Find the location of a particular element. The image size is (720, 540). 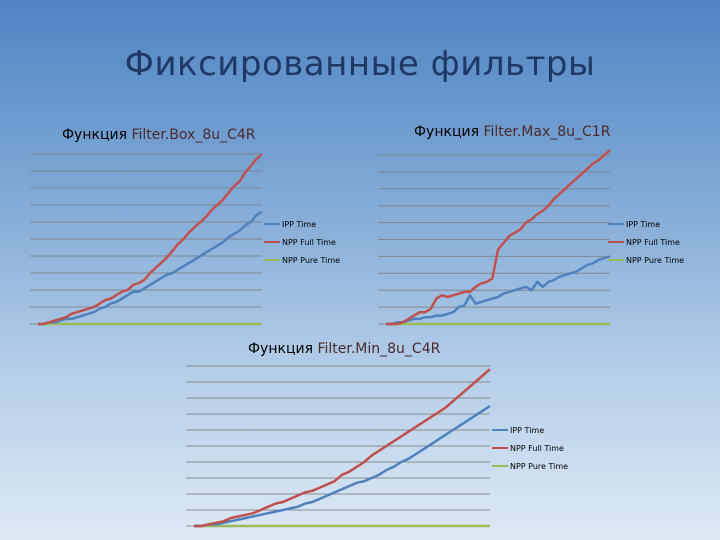

chart-title-function: Filter.Min_8u_C4R is located at coordinates (379, 349).